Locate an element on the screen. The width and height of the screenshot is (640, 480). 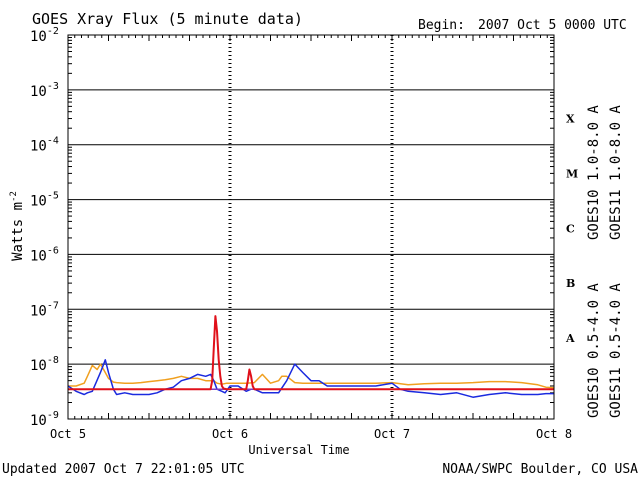
legend-col1-top: GOES10 1.0-8.0 A is located at coordinates (594, 172).